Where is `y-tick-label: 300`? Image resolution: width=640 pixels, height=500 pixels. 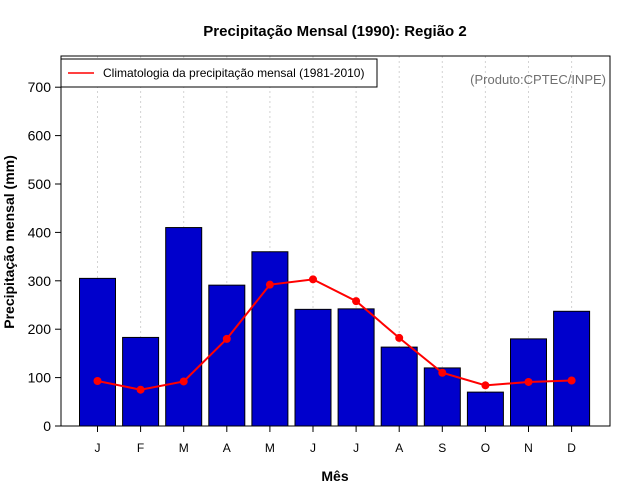
y-tick-label: 300 is located at coordinates (40, 281).